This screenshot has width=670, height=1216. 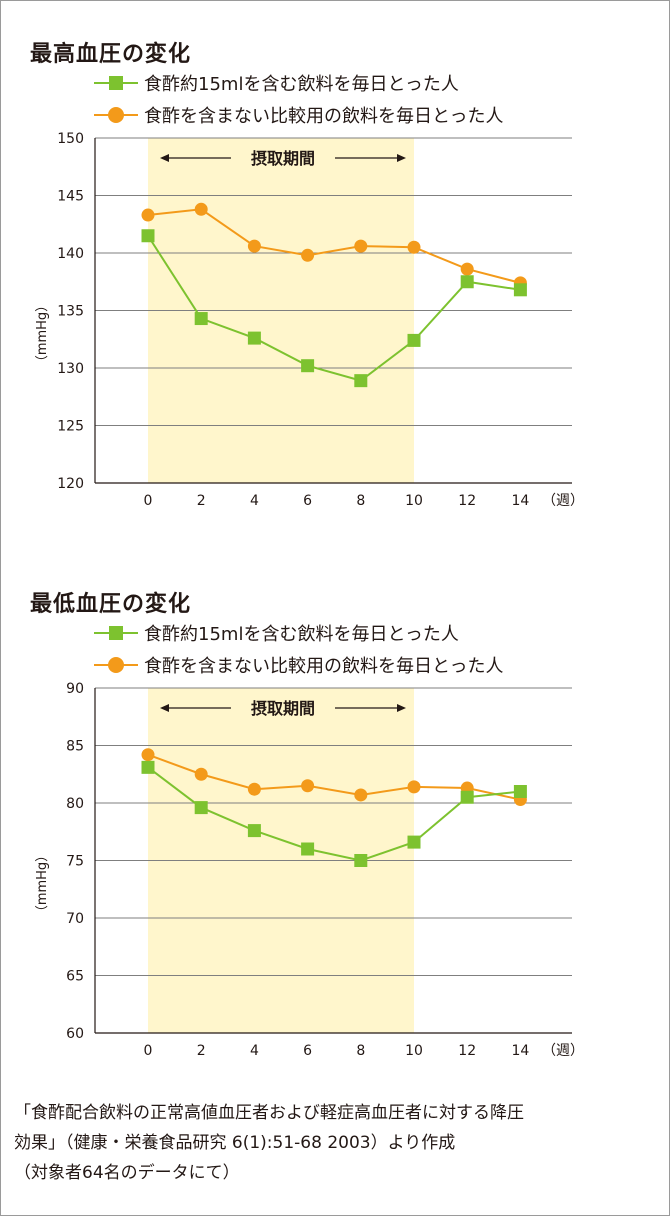 What do you see at coordinates (111, 54) in the screenshot?
I see `chart1-title: 最高血圧の変化` at bounding box center [111, 54].